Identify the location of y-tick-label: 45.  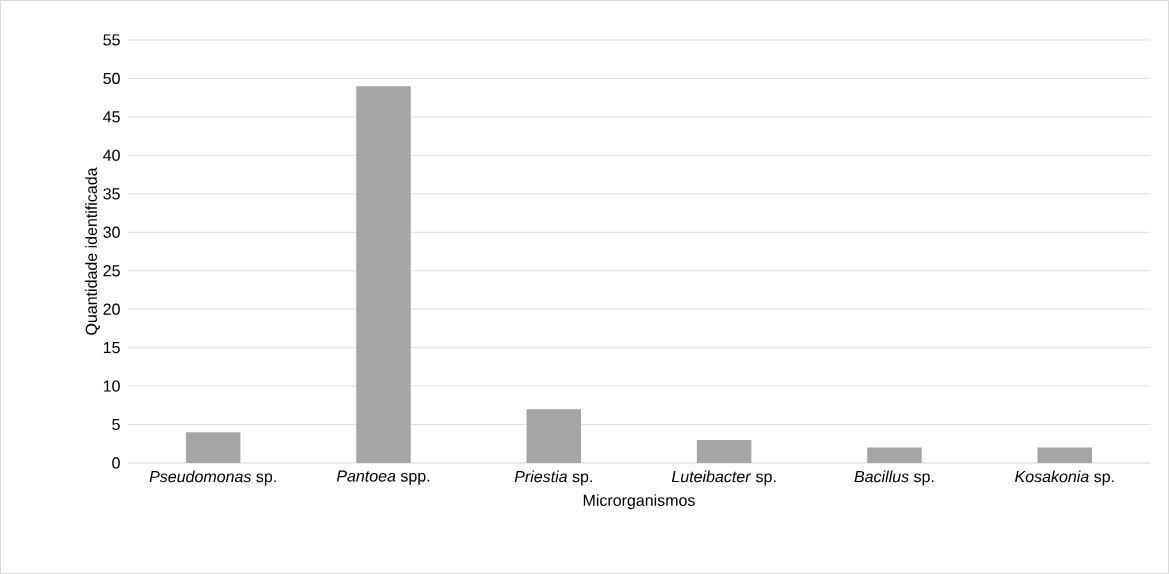
(111, 117).